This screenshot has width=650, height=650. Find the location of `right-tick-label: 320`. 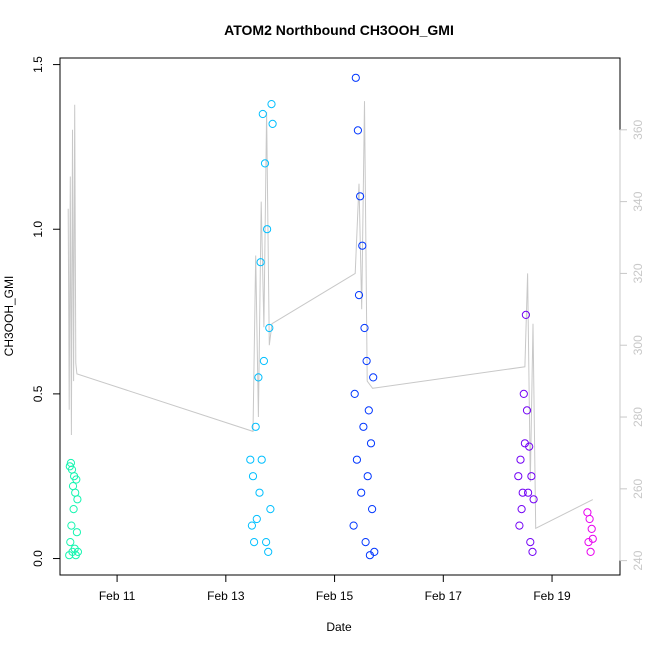

right-tick-label: 320 is located at coordinates (638, 273).